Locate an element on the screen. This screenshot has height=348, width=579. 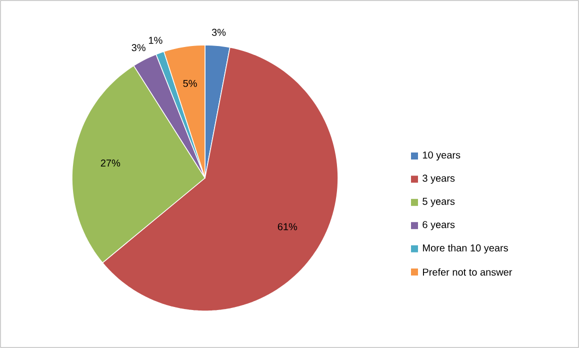
legend-label: Prefer not to answer is located at coordinates (467, 272).